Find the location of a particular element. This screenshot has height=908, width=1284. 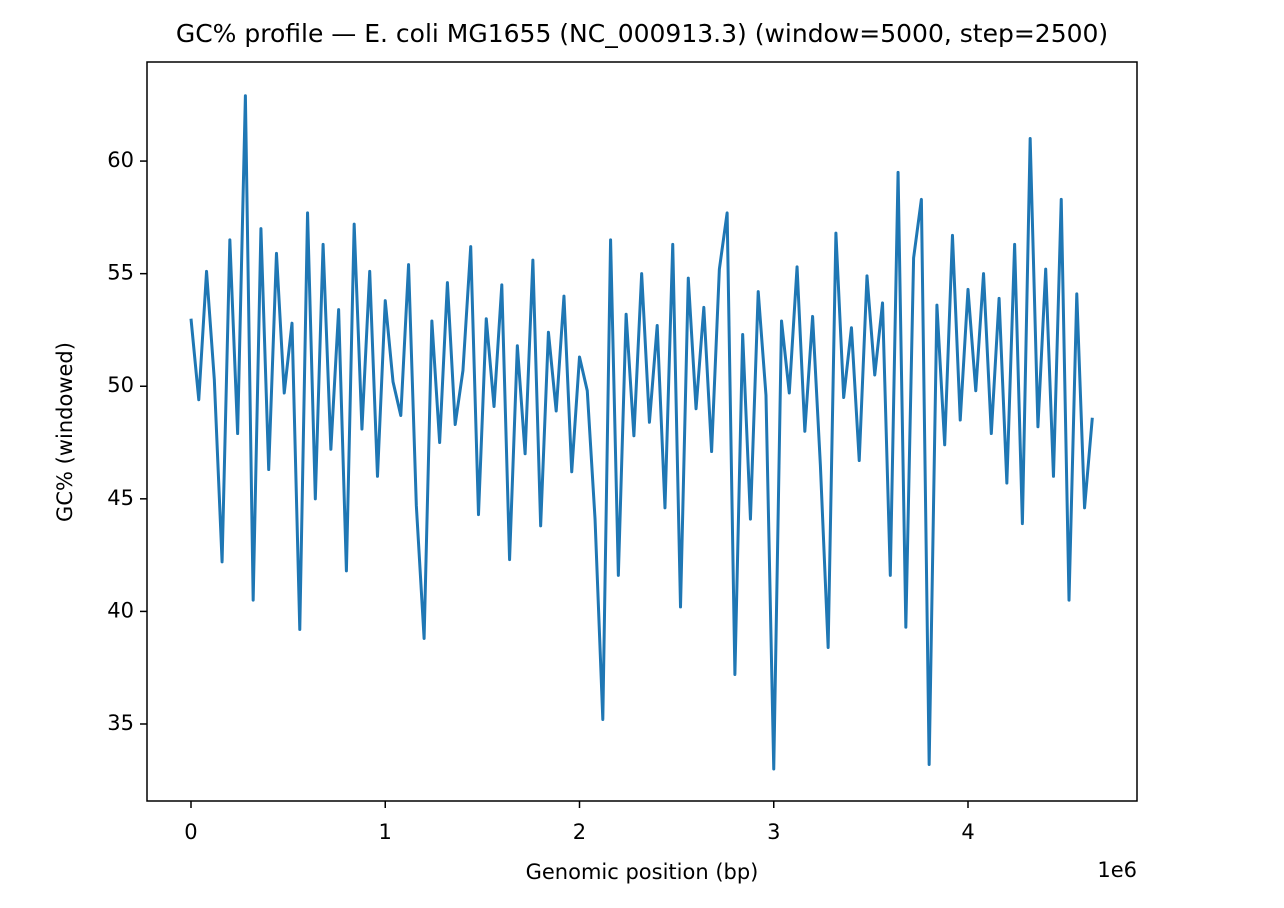

y-tick-label: 50 is located at coordinates (120, 385).